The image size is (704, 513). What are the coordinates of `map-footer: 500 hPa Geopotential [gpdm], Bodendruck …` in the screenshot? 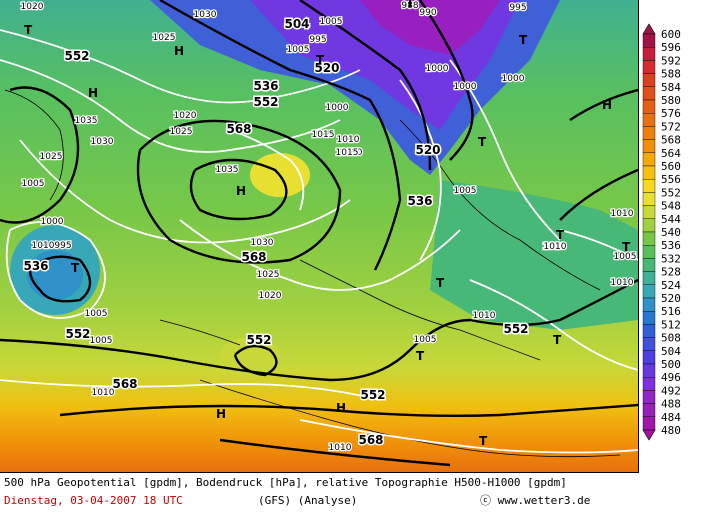 It's located at (319, 493).